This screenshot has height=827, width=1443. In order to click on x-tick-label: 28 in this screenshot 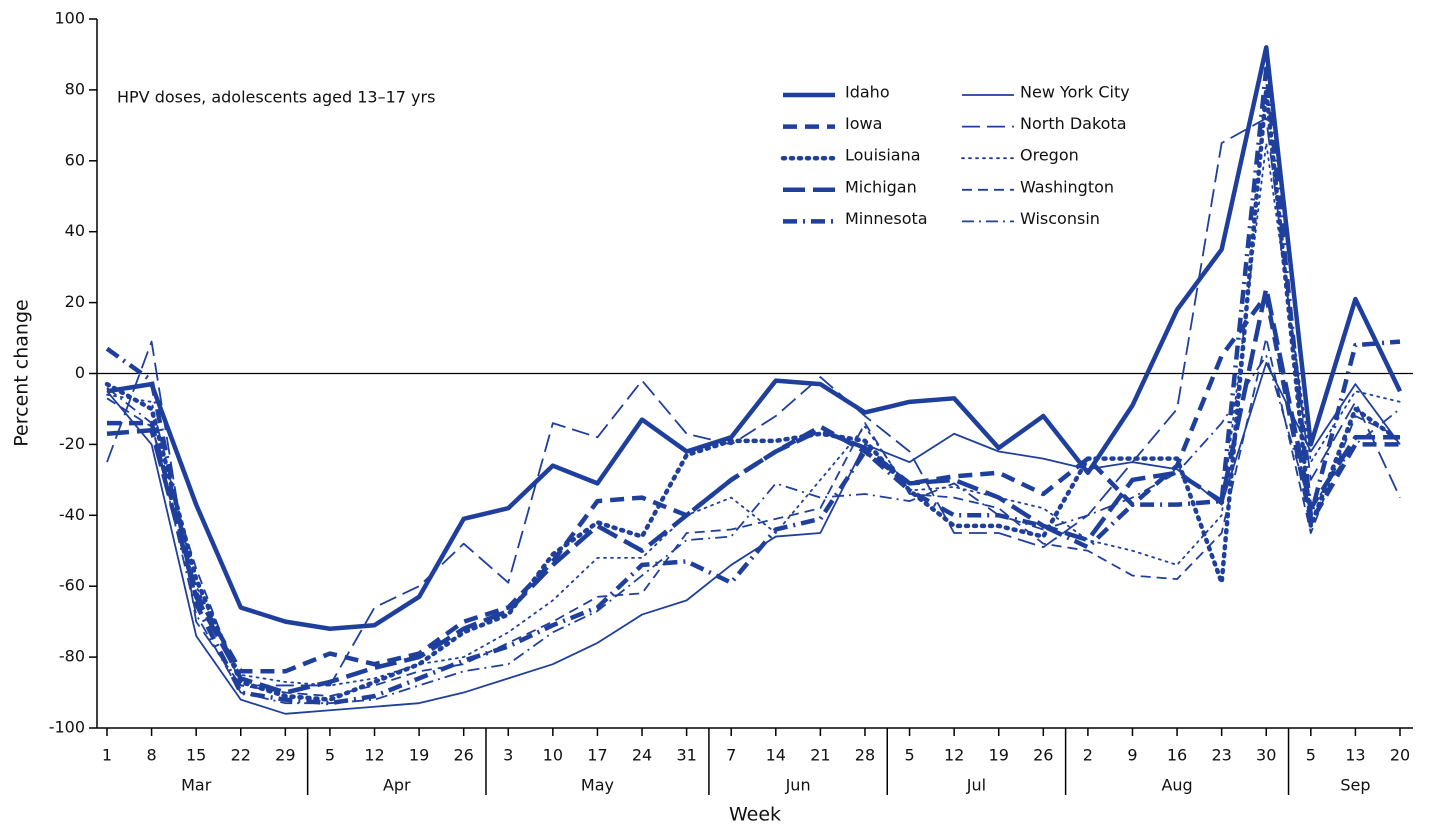, I will do `click(865, 755)`.